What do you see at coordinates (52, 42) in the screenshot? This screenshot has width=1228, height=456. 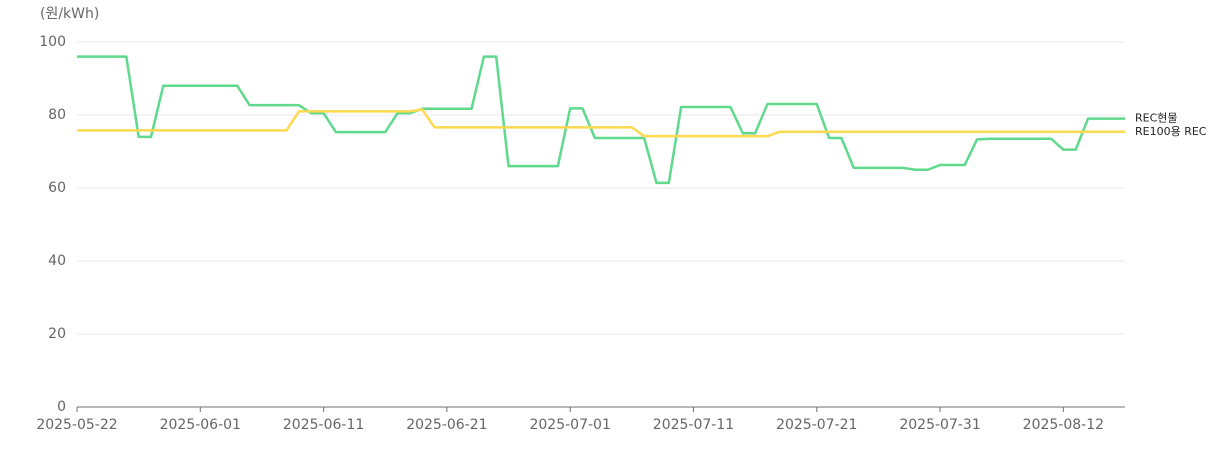 I see `y-tick-label: 100` at bounding box center [52, 42].